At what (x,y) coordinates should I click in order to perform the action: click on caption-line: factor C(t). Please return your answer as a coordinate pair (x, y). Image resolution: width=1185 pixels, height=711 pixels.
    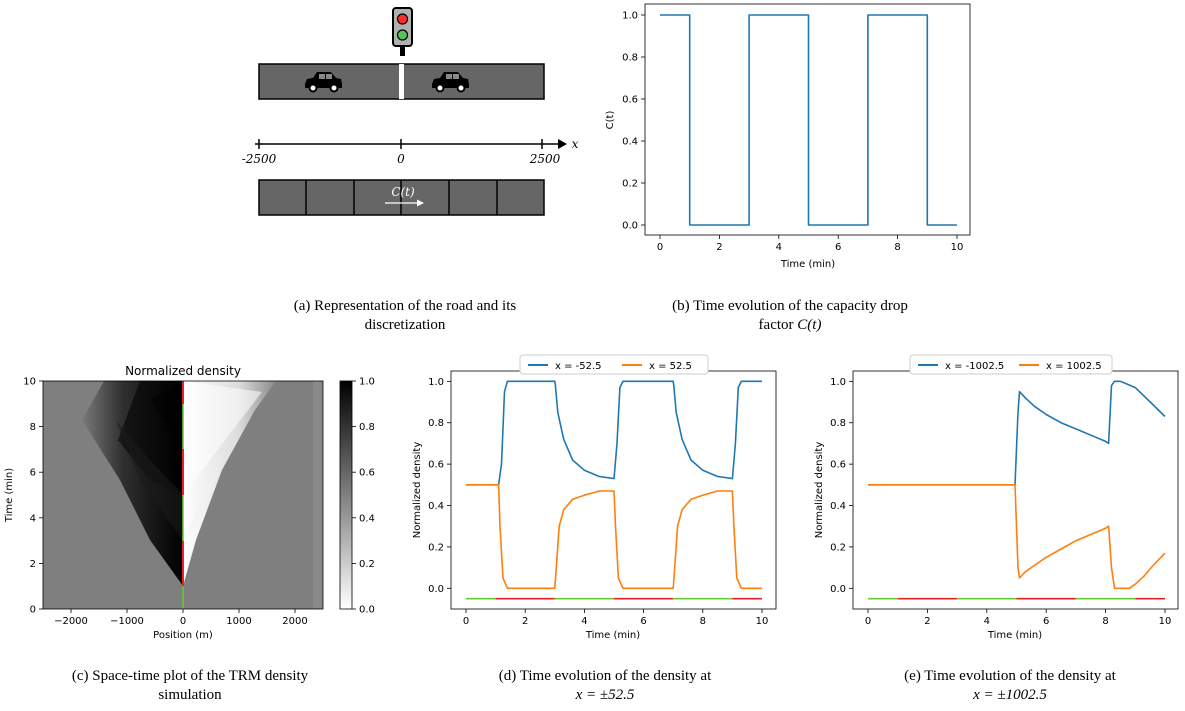
    Looking at the image, I should click on (790, 325).